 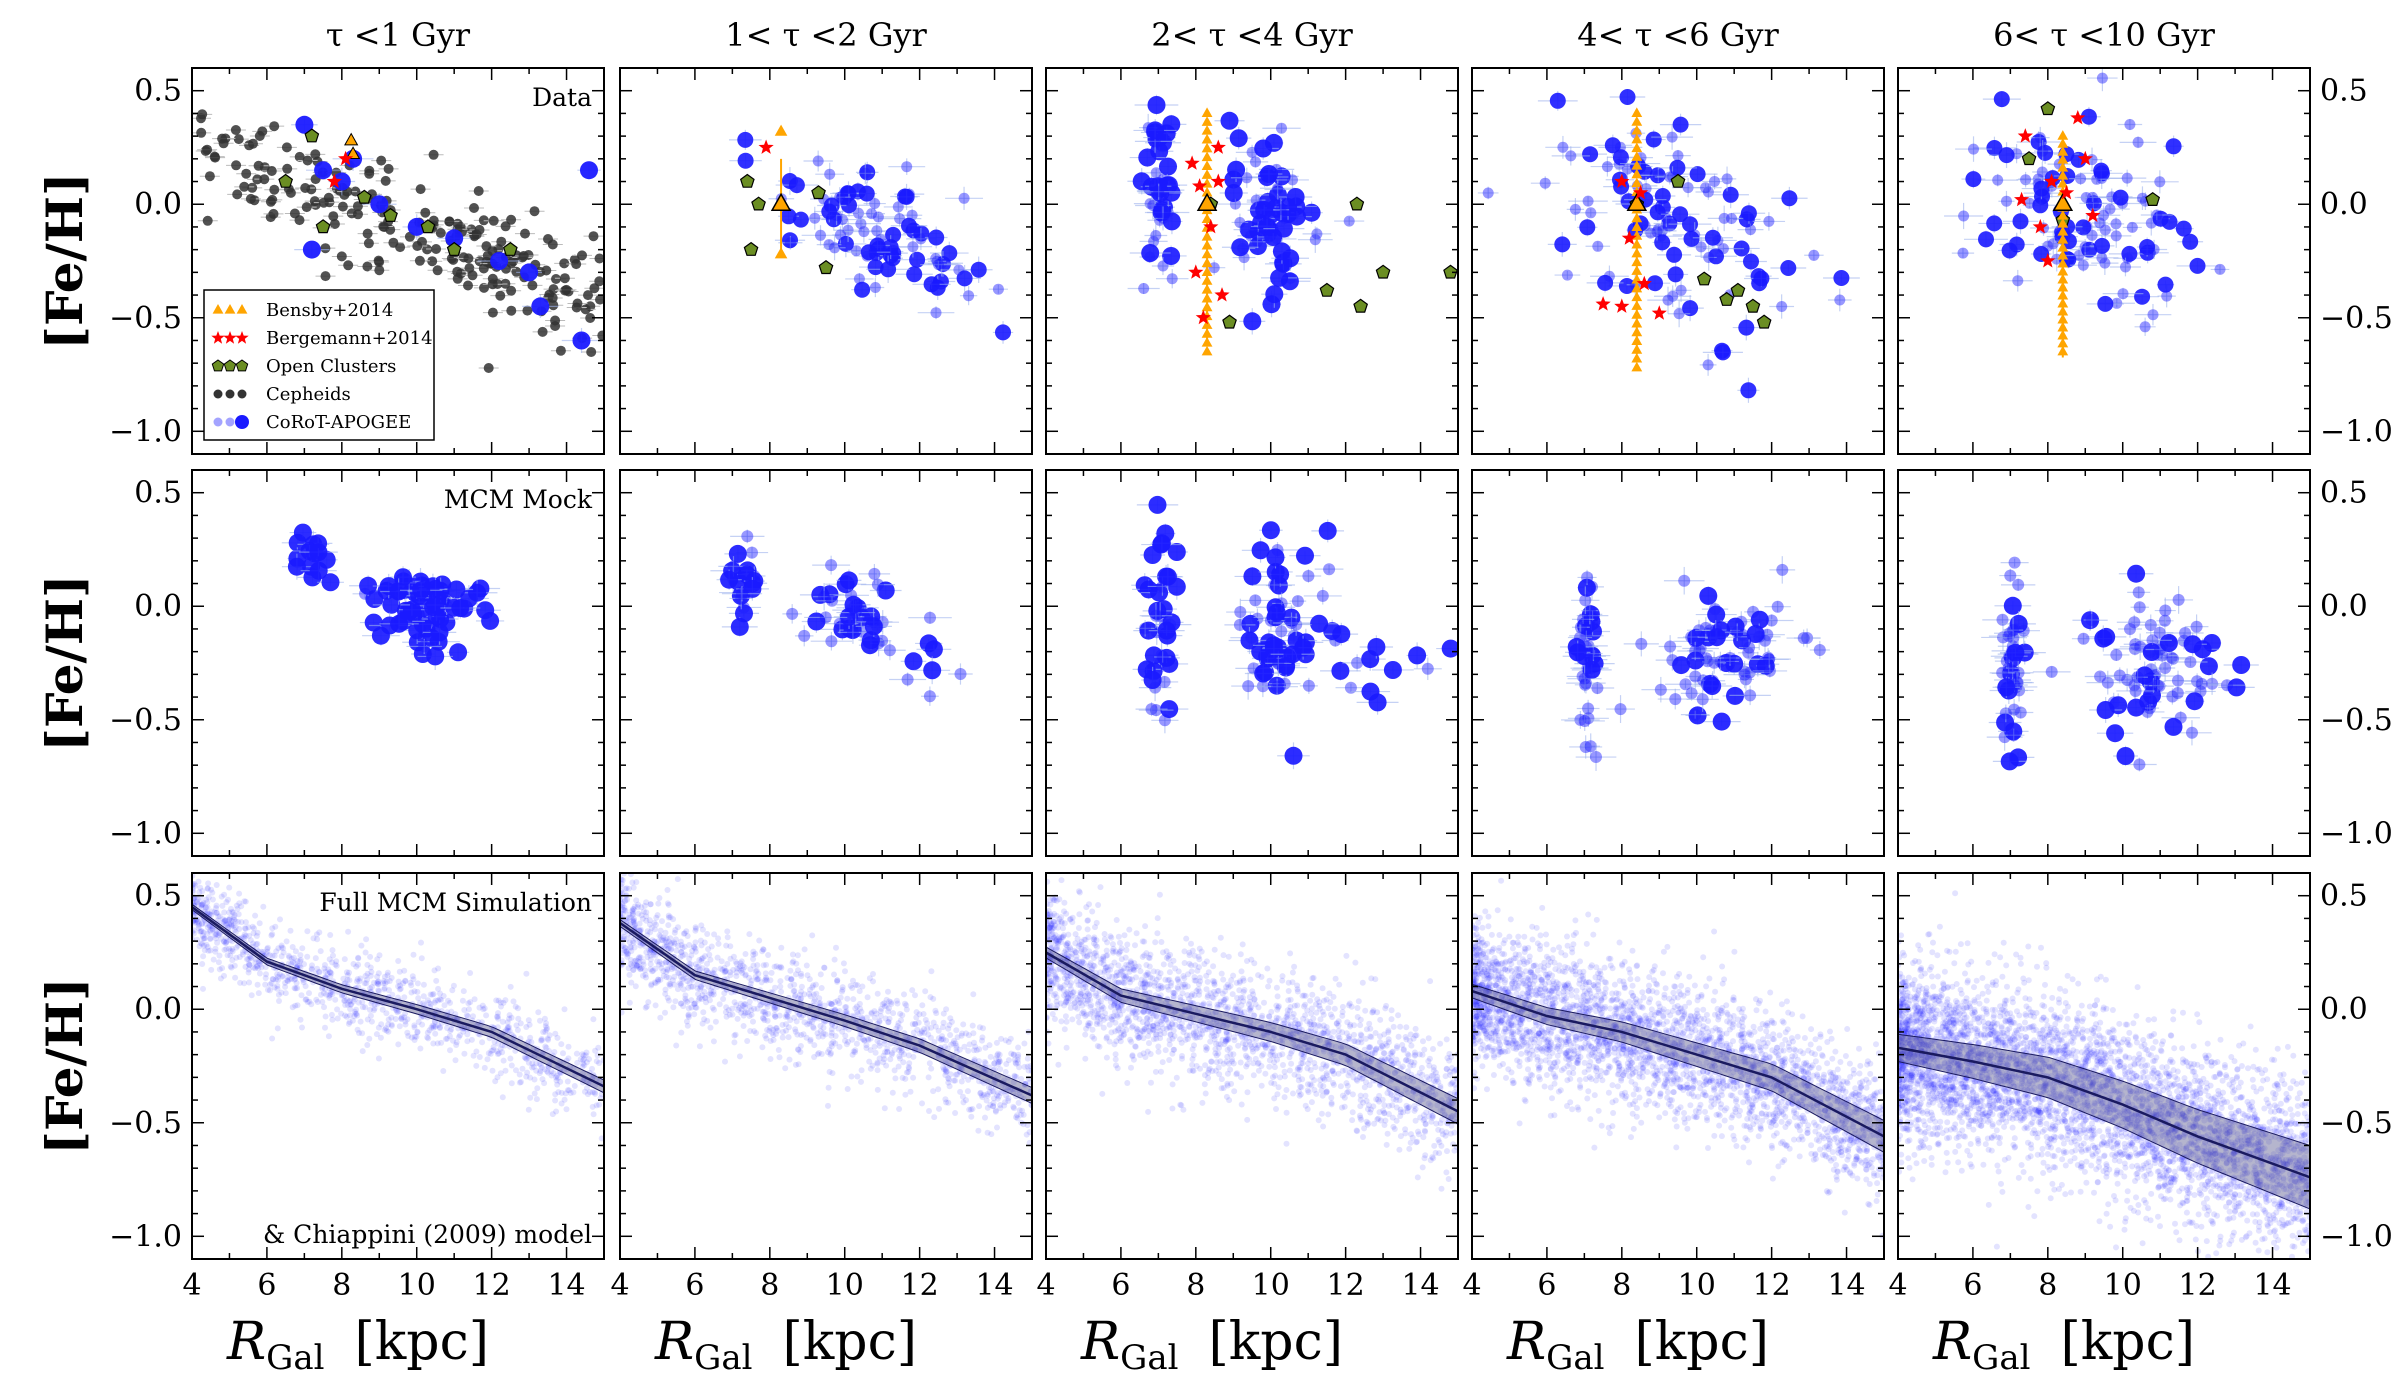 I want to click on y-axis-label: [Fe/H], so click(x=64, y=1065).